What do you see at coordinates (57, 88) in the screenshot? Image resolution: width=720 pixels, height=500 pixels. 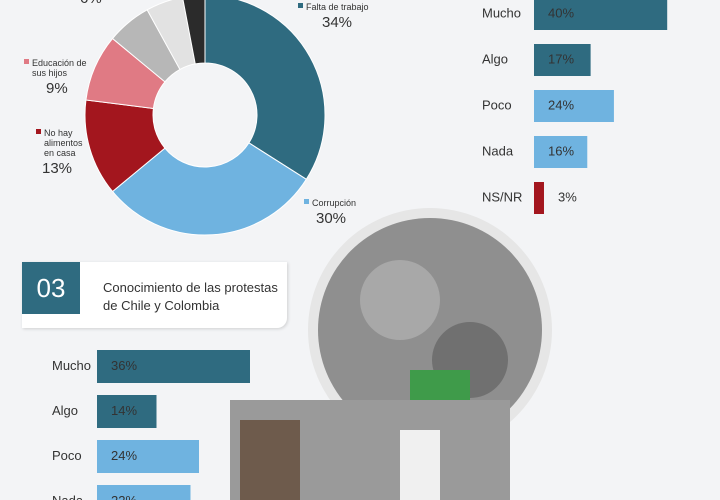 I see `slice-value: 9%` at bounding box center [57, 88].